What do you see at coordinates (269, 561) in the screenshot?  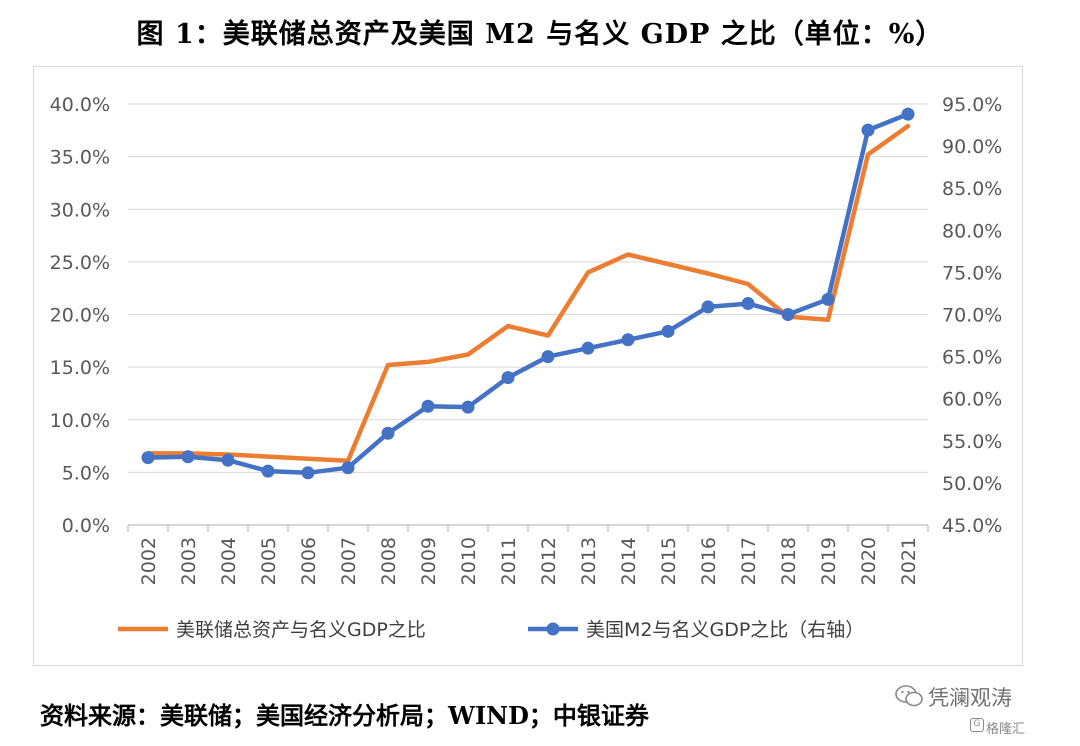 I see `x-tick-label: 2005` at bounding box center [269, 561].